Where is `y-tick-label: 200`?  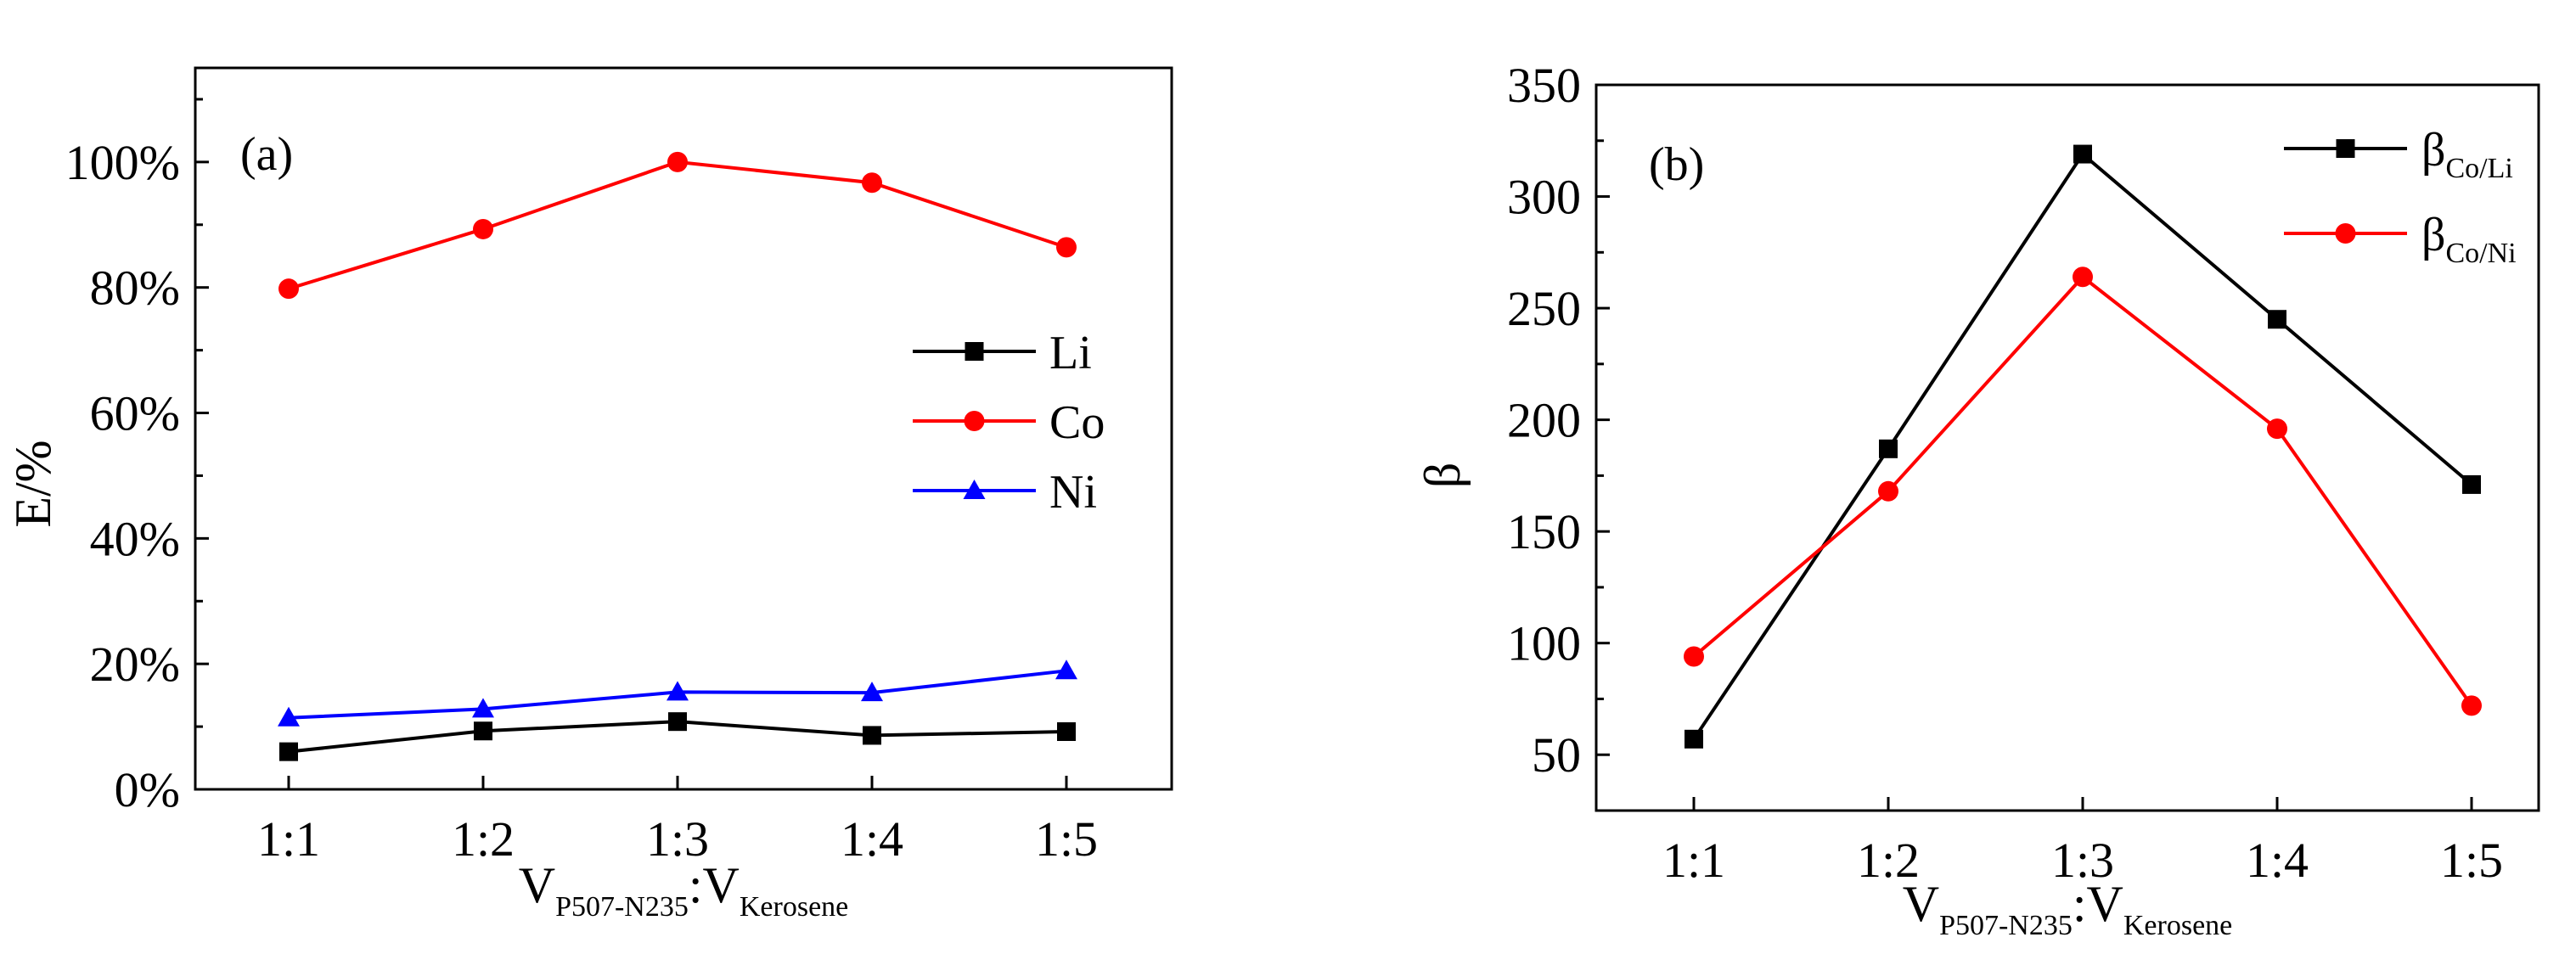 y-tick-label: 200 is located at coordinates (1544, 420).